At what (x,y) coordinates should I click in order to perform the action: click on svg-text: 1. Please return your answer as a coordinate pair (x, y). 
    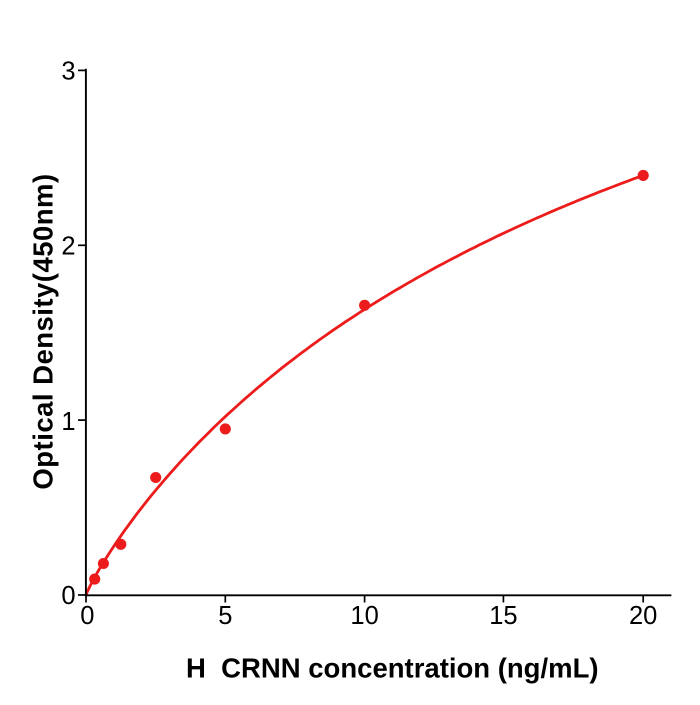
    Looking at the image, I should click on (68, 422).